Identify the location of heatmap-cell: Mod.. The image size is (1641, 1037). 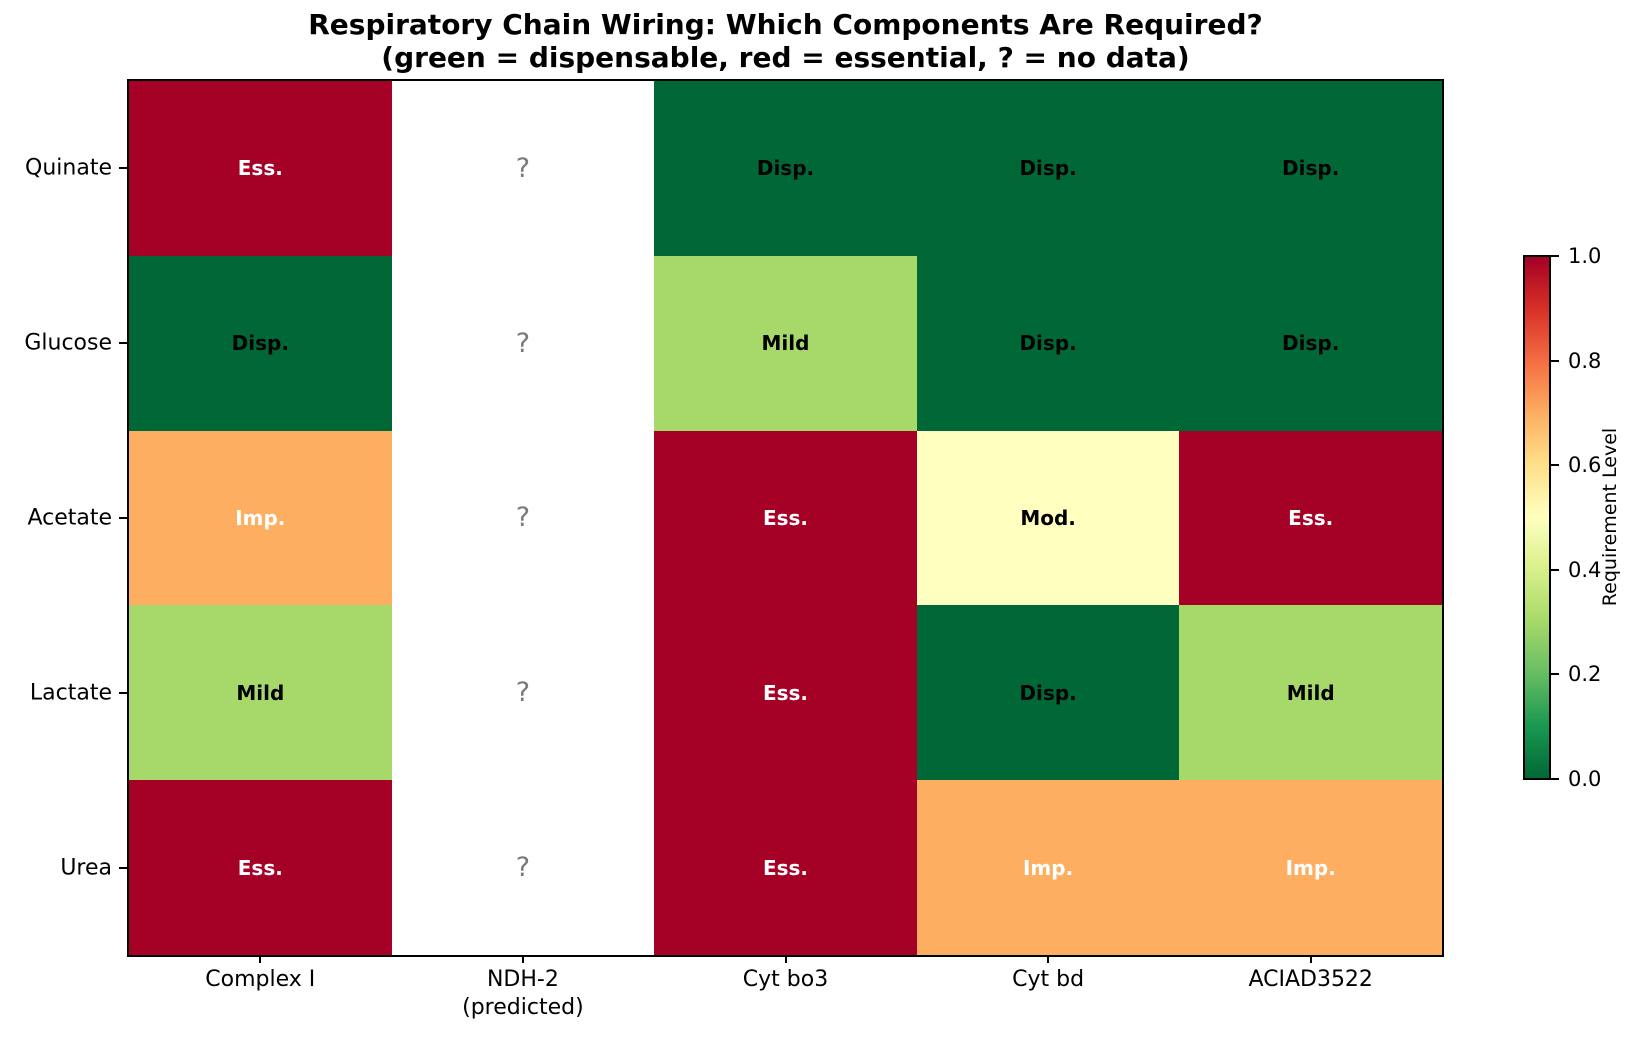
(1048, 518).